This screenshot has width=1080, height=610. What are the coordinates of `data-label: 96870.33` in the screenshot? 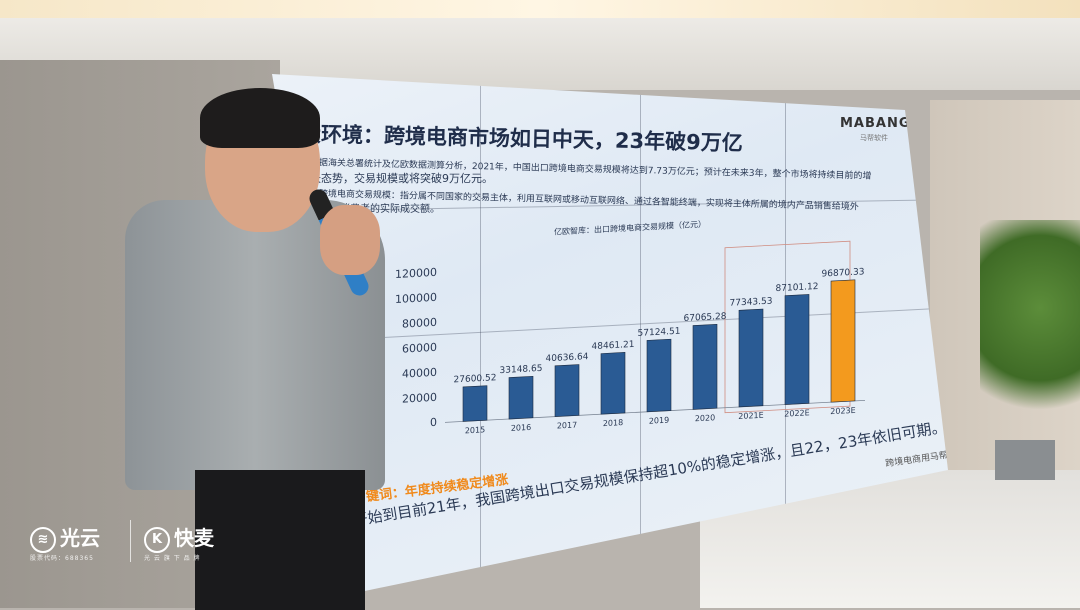 It's located at (843, 273).